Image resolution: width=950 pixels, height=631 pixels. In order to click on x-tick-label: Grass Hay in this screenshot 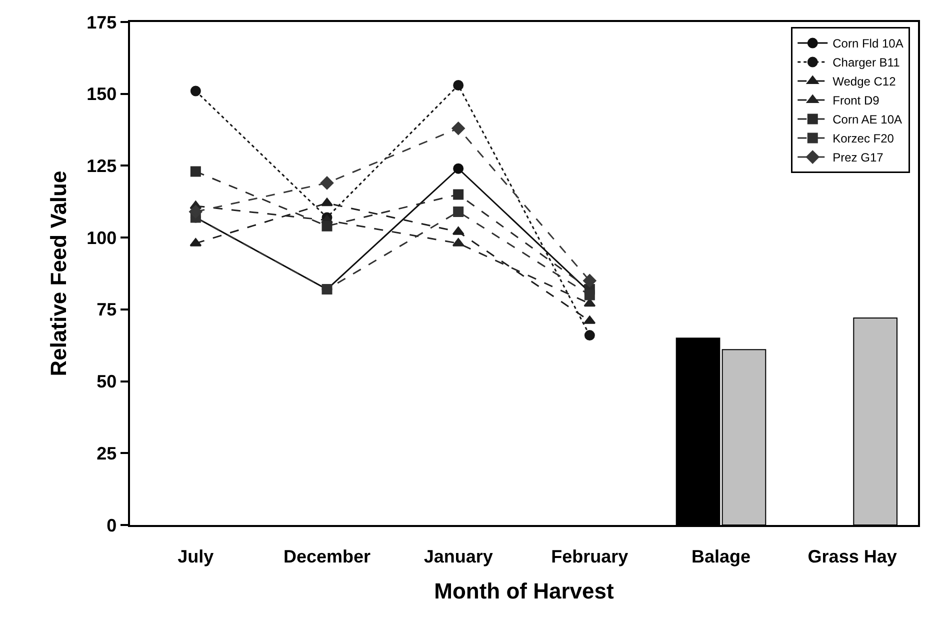, I will do `click(852, 556)`.